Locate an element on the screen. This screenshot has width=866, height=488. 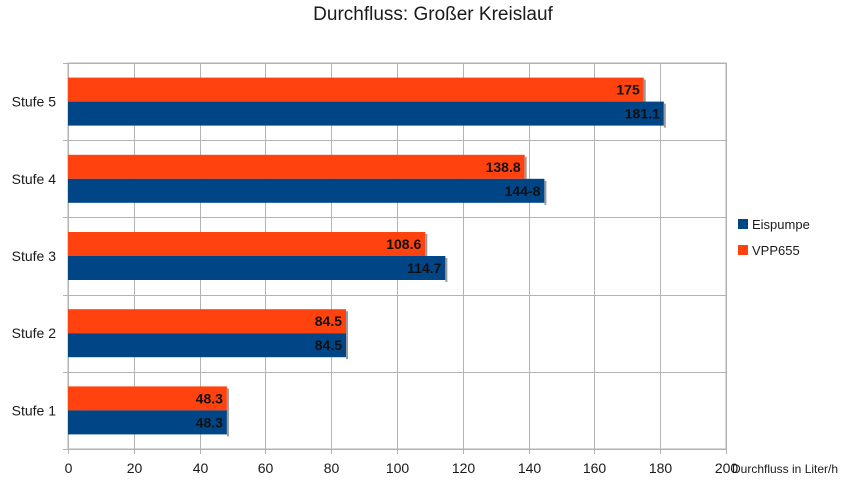
data-label: 138.8 is located at coordinates (503, 167).